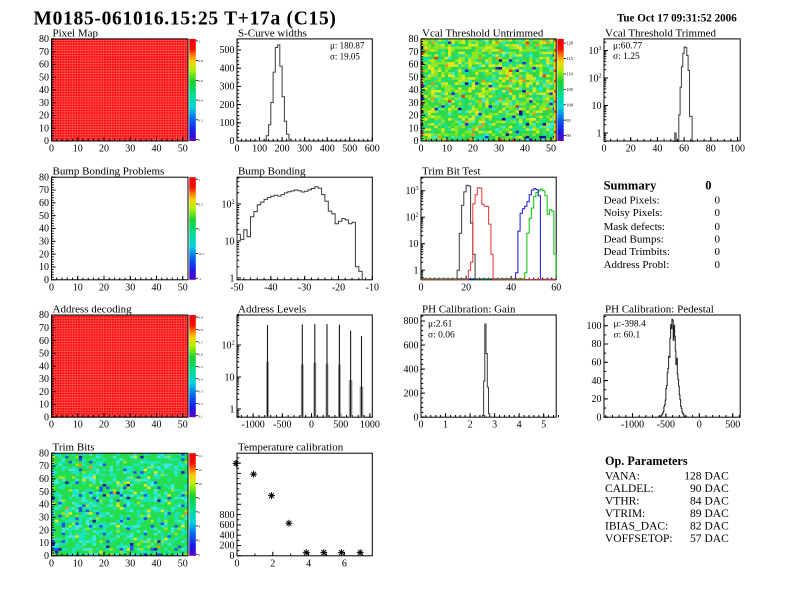  What do you see at coordinates (200, 318) in the screenshot?
I see `svg-text: 0.9` at bounding box center [200, 318].